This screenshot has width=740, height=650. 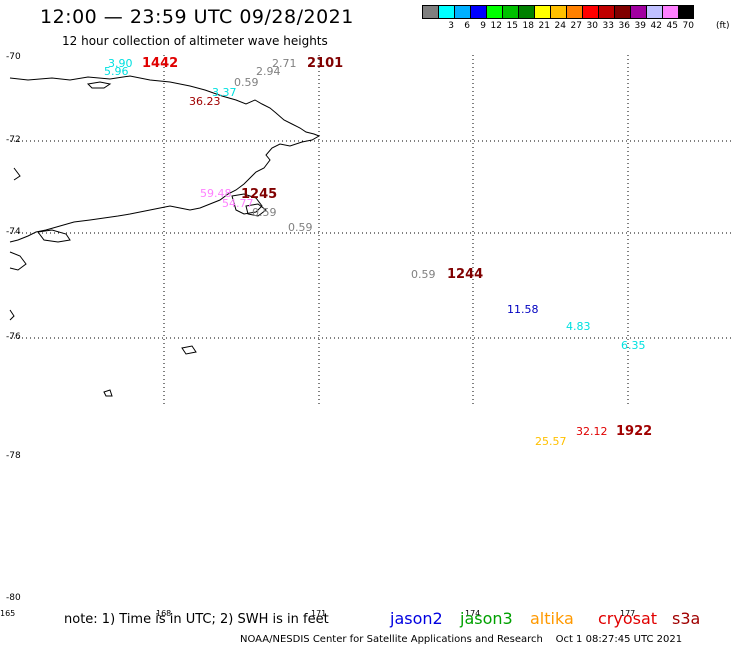 I want to click on wave-height-value: 54.77, so click(x=238, y=203).